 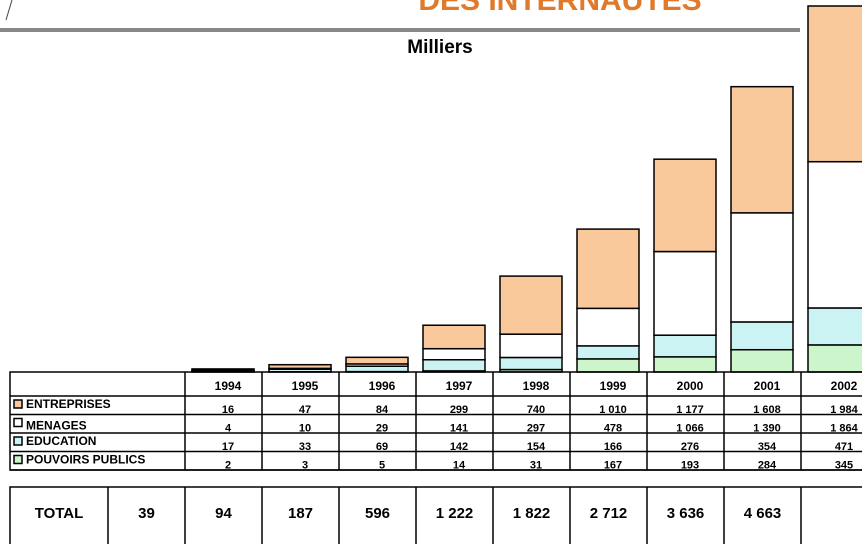 I want to click on table-value: 69, so click(x=382, y=447).